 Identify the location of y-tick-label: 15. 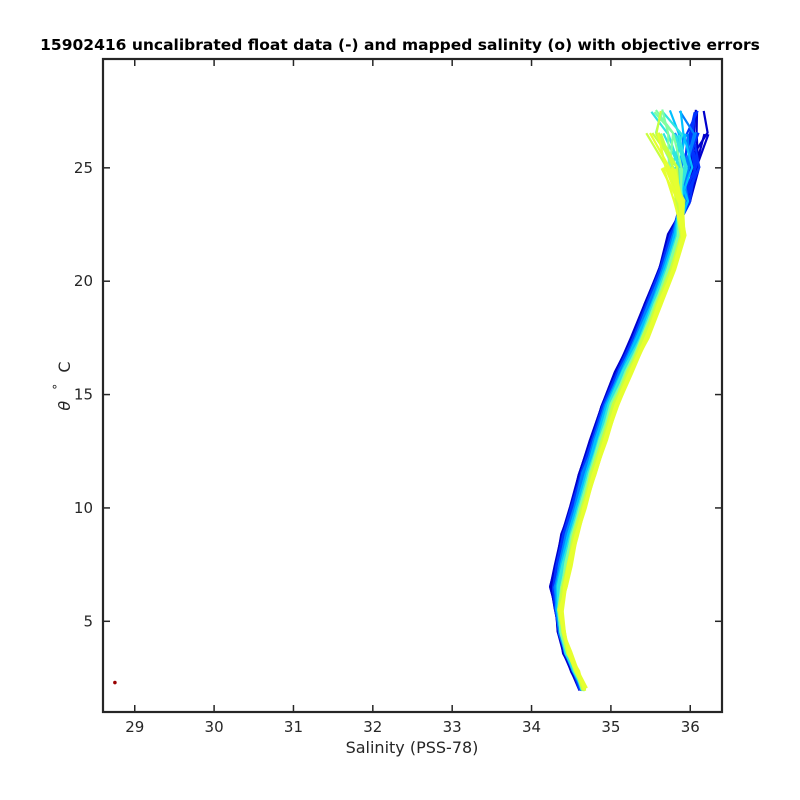
(83, 395).